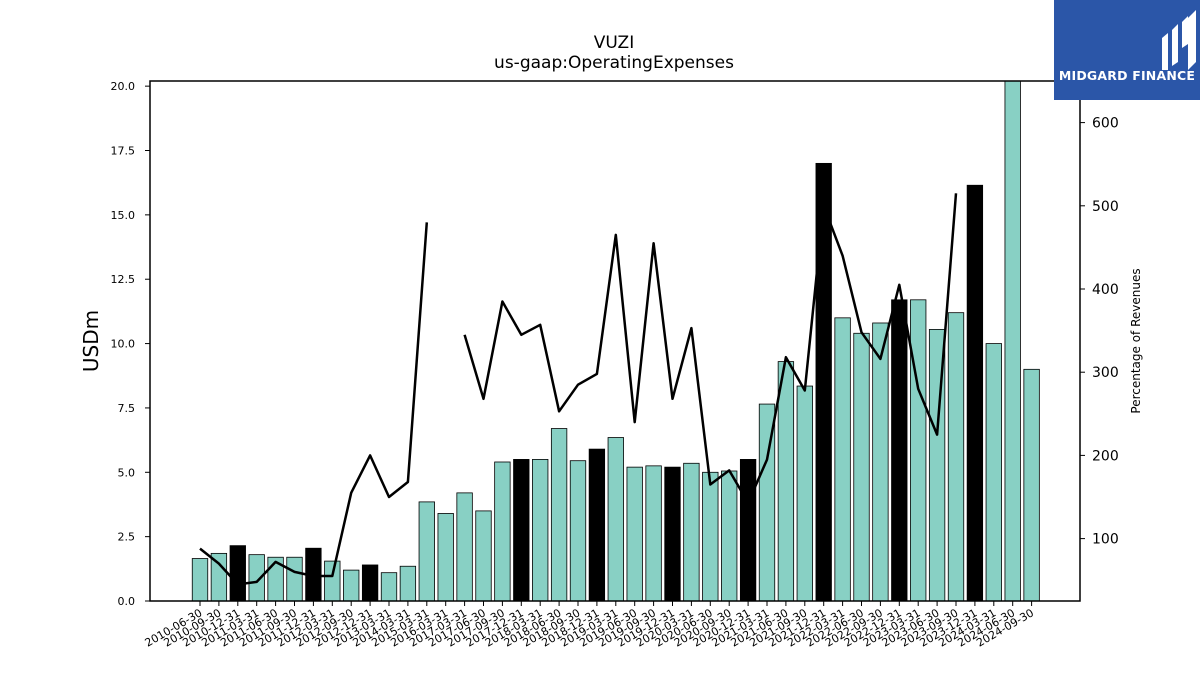 The width and height of the screenshot is (1200, 675). I want to click on y2-axis-label: Percentage of Revenues, so click(1136, 340).